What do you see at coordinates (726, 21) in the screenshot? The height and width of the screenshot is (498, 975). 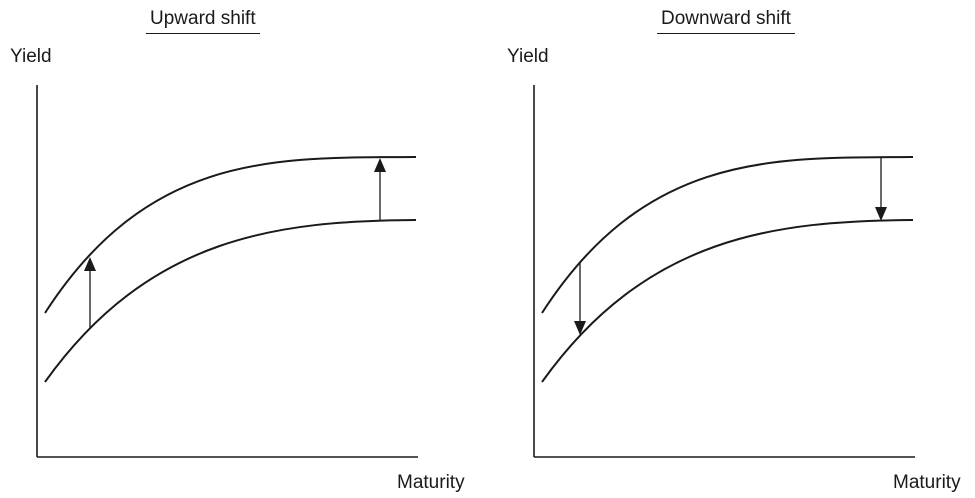 I see `panel-title: Downward shift` at bounding box center [726, 21].